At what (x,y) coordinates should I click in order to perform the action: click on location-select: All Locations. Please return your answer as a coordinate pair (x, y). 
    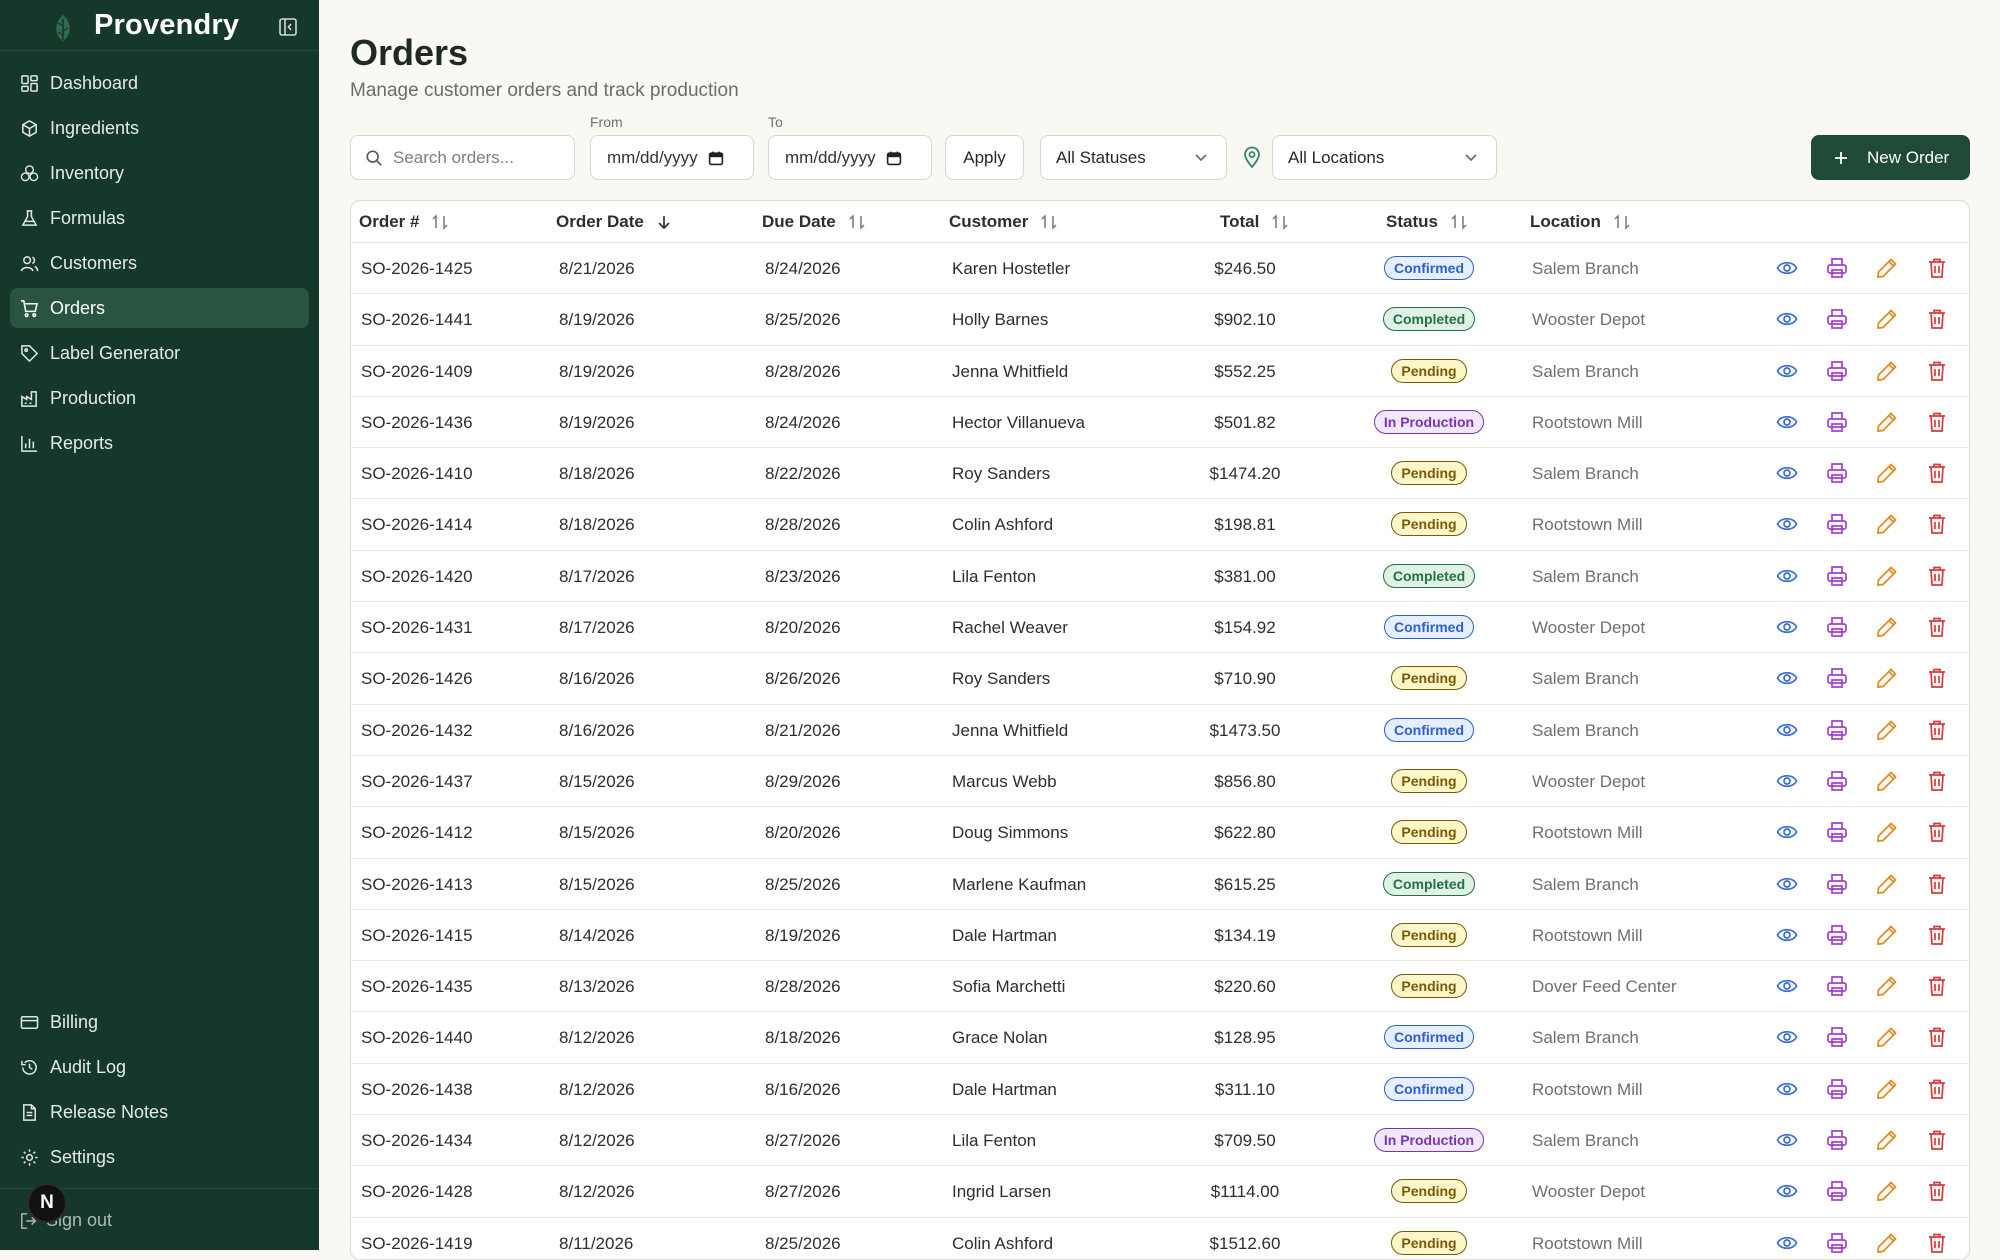
    Looking at the image, I should click on (1384, 157).